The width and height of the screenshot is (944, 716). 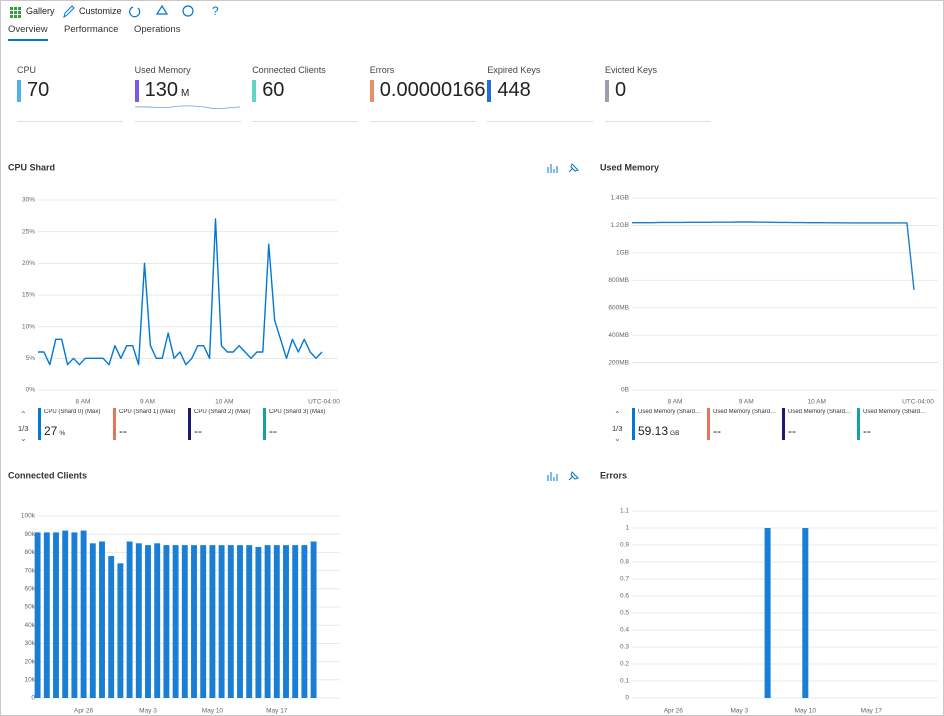 I want to click on metric-unit: M, so click(x=185, y=93).